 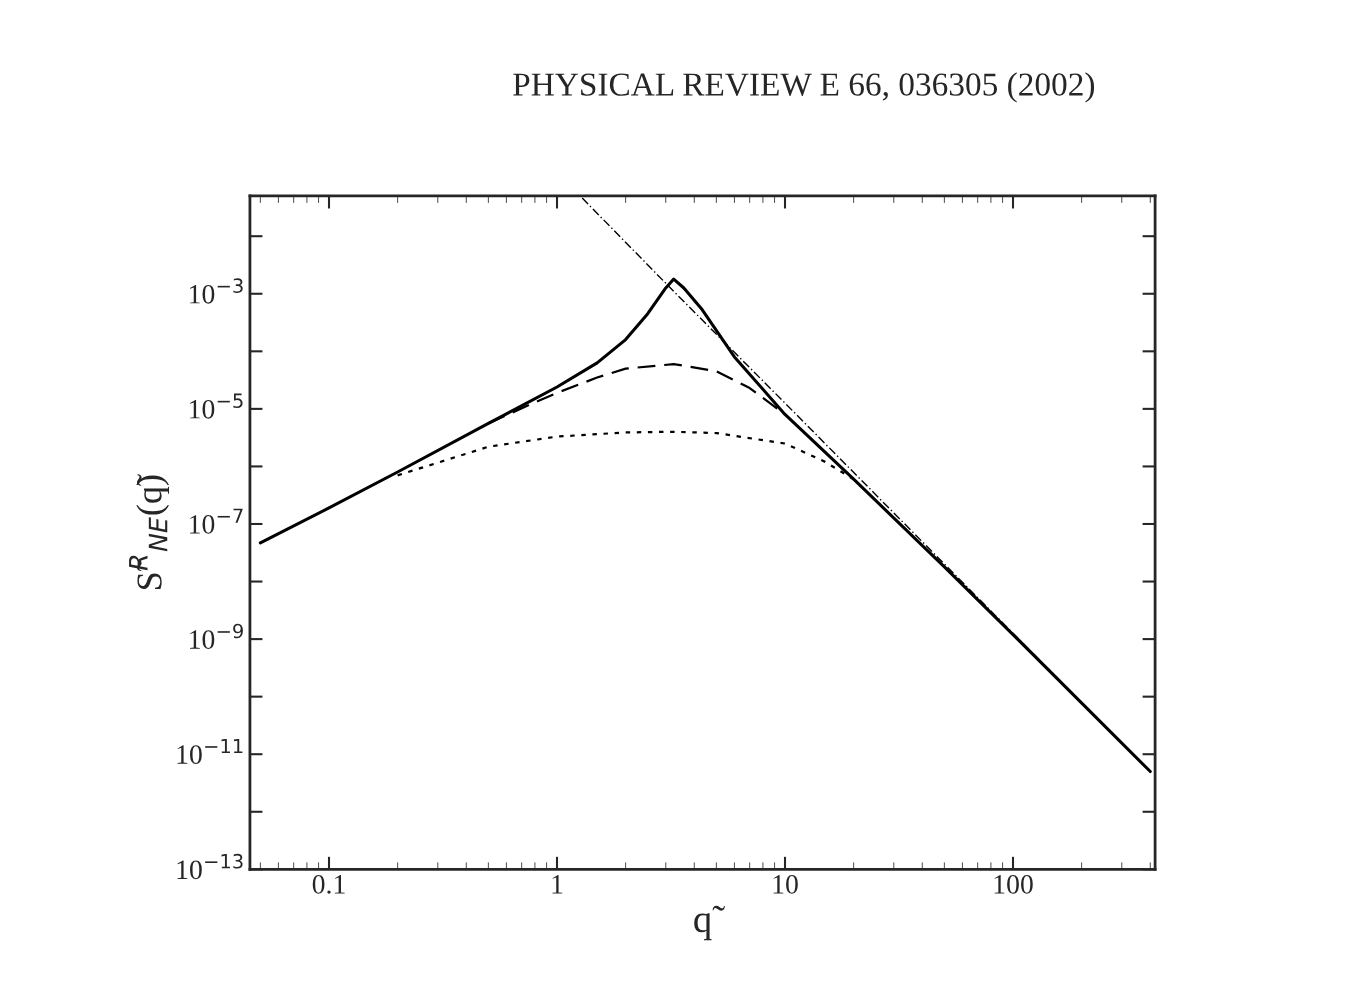 I want to click on chart-title: PHYSICAL REVIEW E 66, 036305 (2002), so click(x=804, y=87).